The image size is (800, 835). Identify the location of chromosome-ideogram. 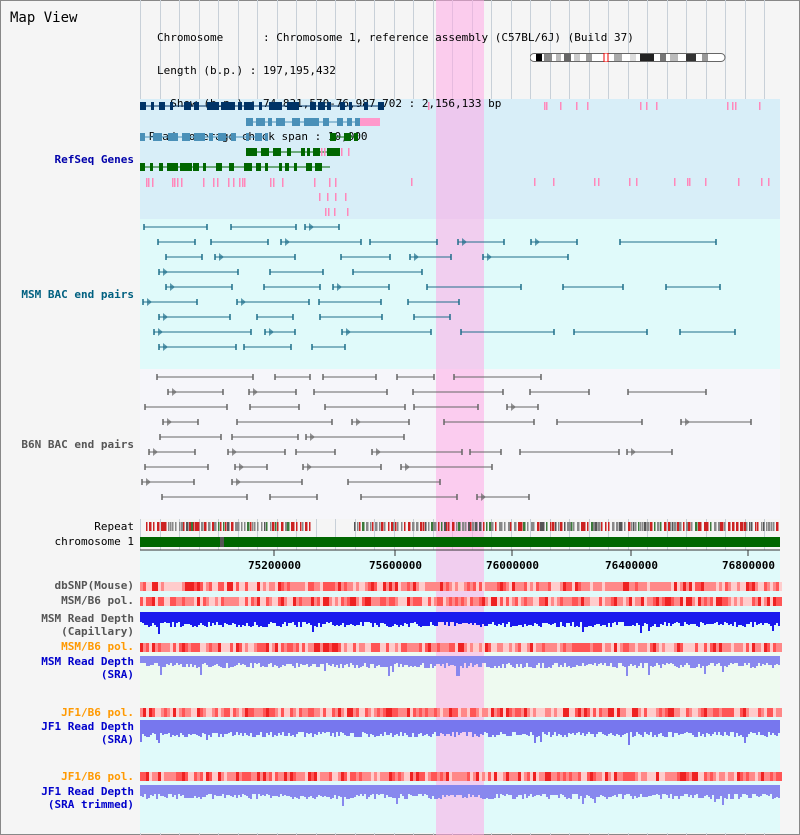
(628, 57).